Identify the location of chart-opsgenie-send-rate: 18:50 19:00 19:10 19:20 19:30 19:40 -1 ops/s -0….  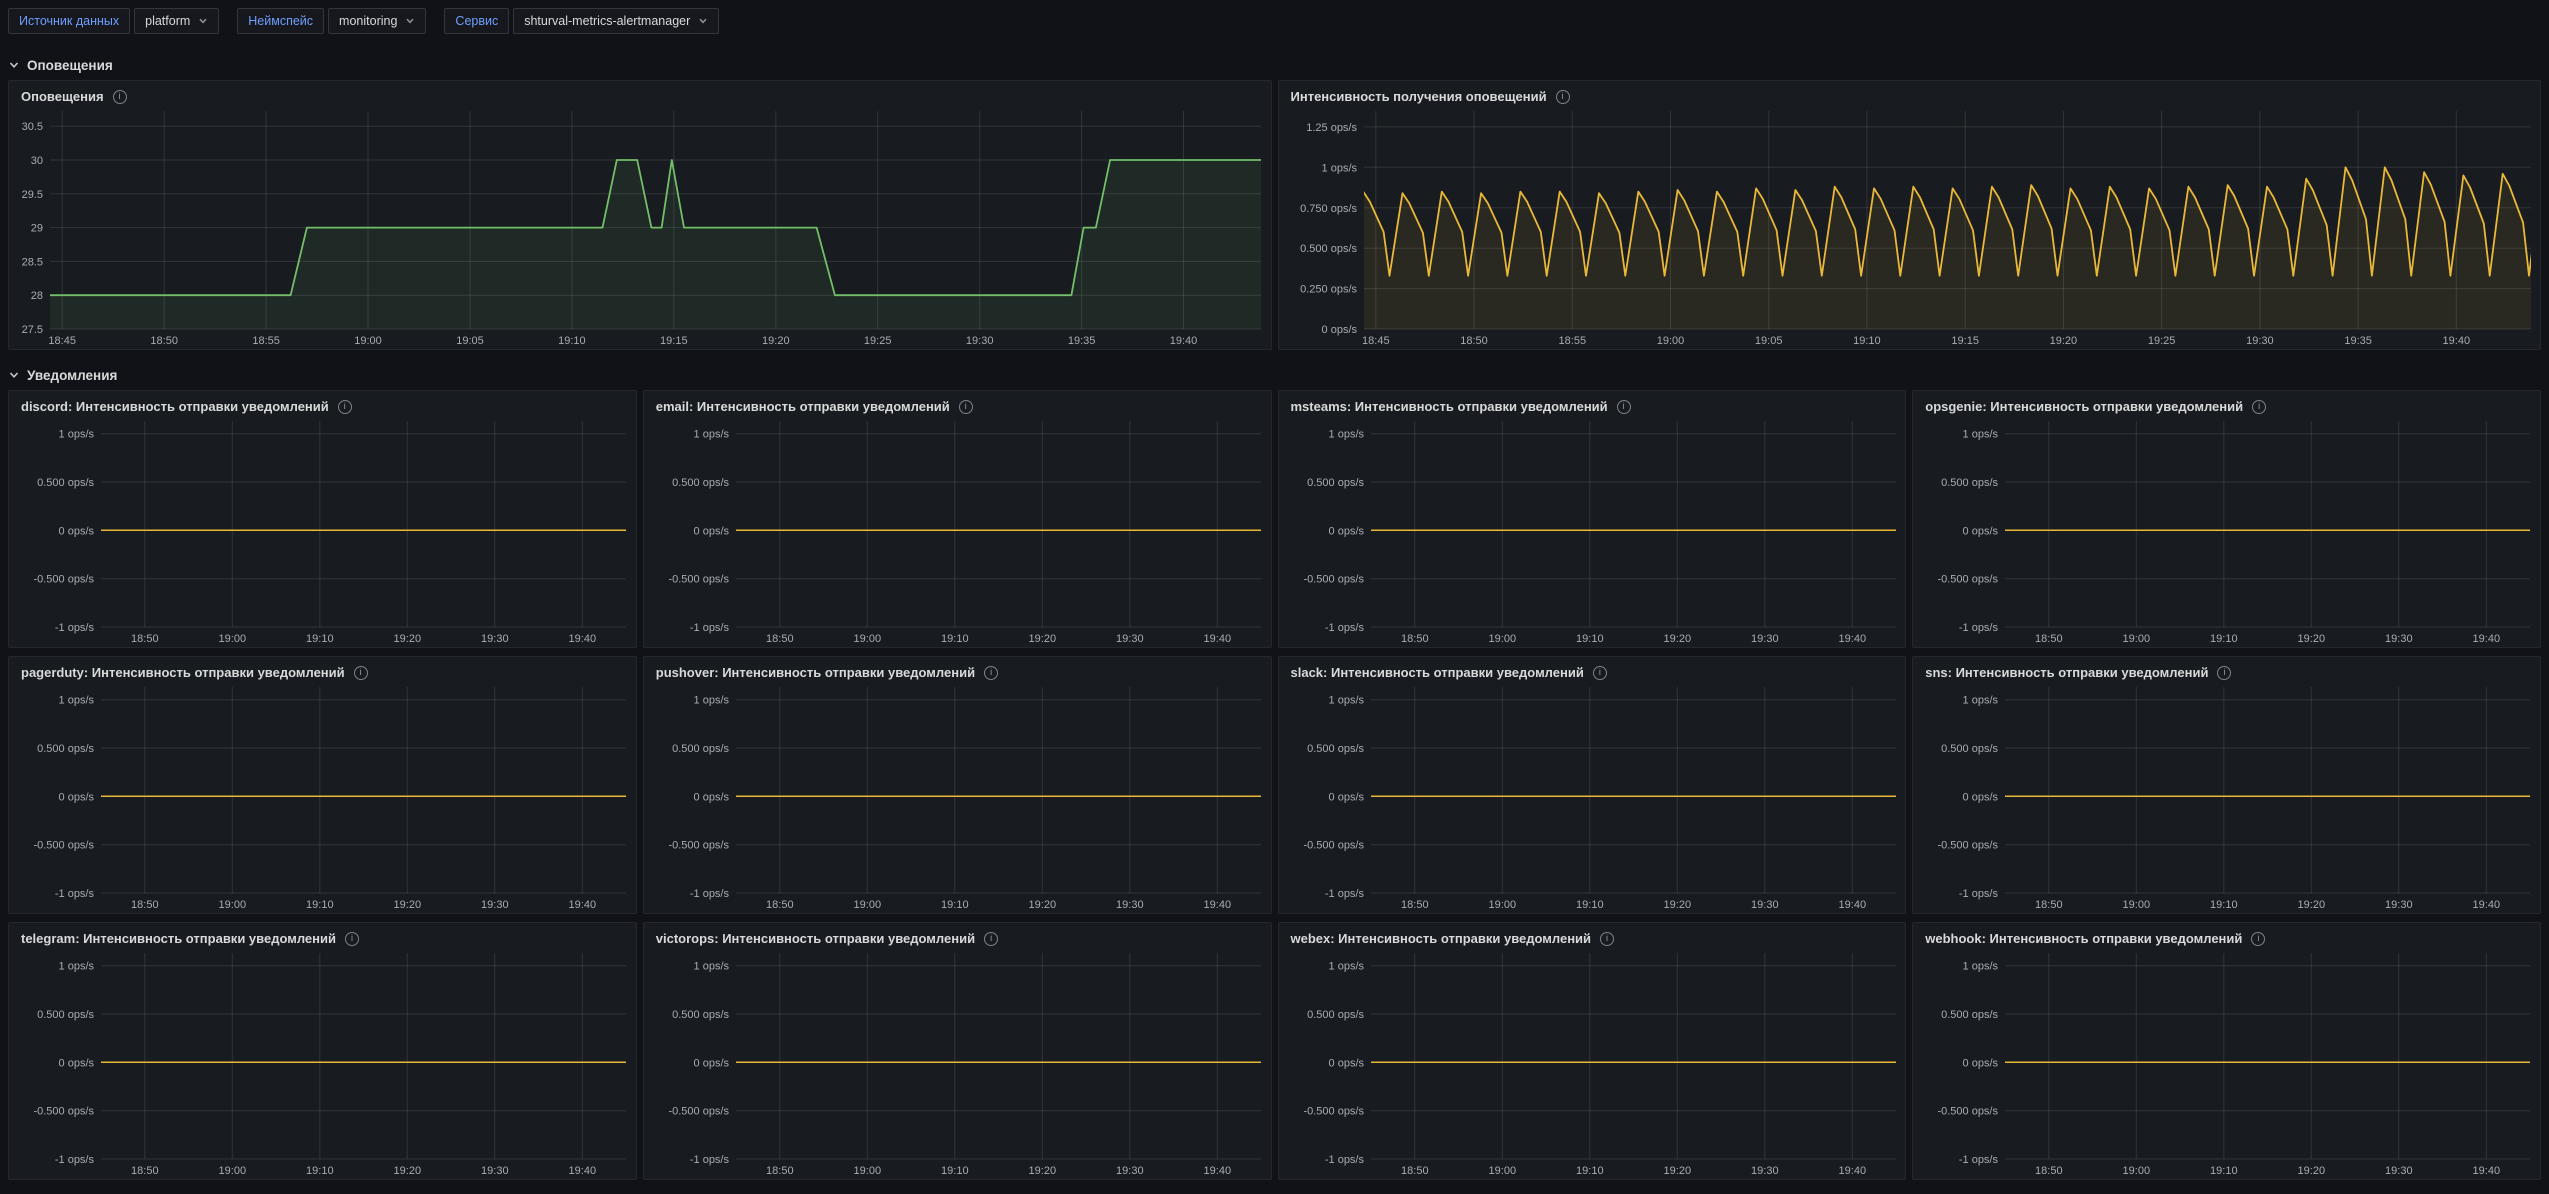
(2226, 531).